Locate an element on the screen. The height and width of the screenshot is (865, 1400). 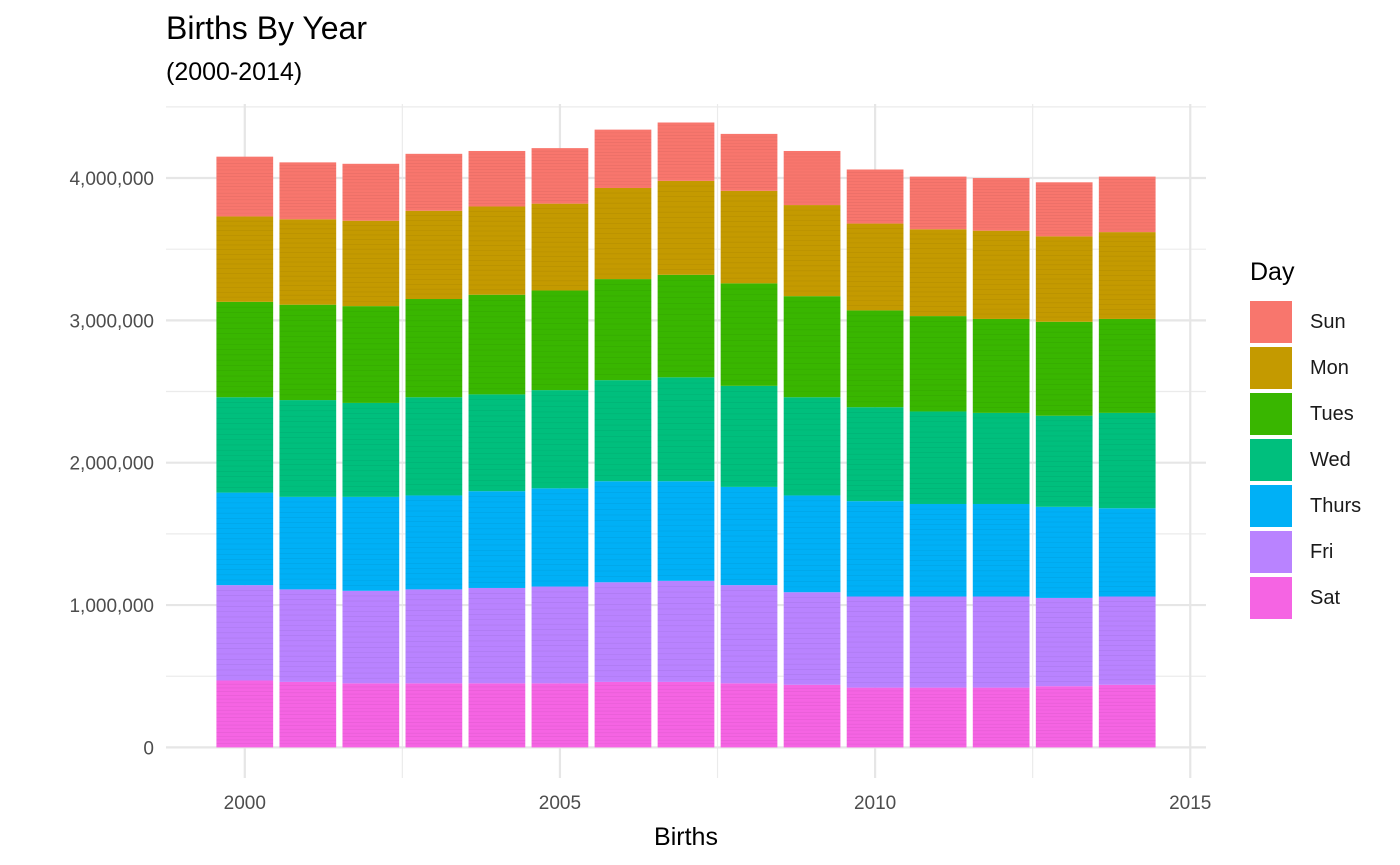
bar-fri-2000 is located at coordinates (245, 633).